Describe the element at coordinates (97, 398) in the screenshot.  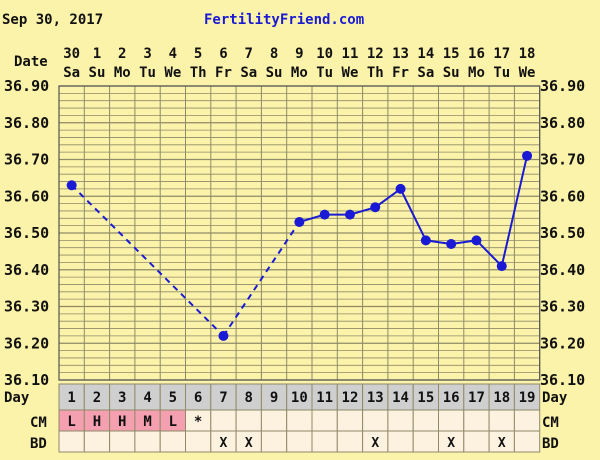
I see `day-number: 2` at that location.